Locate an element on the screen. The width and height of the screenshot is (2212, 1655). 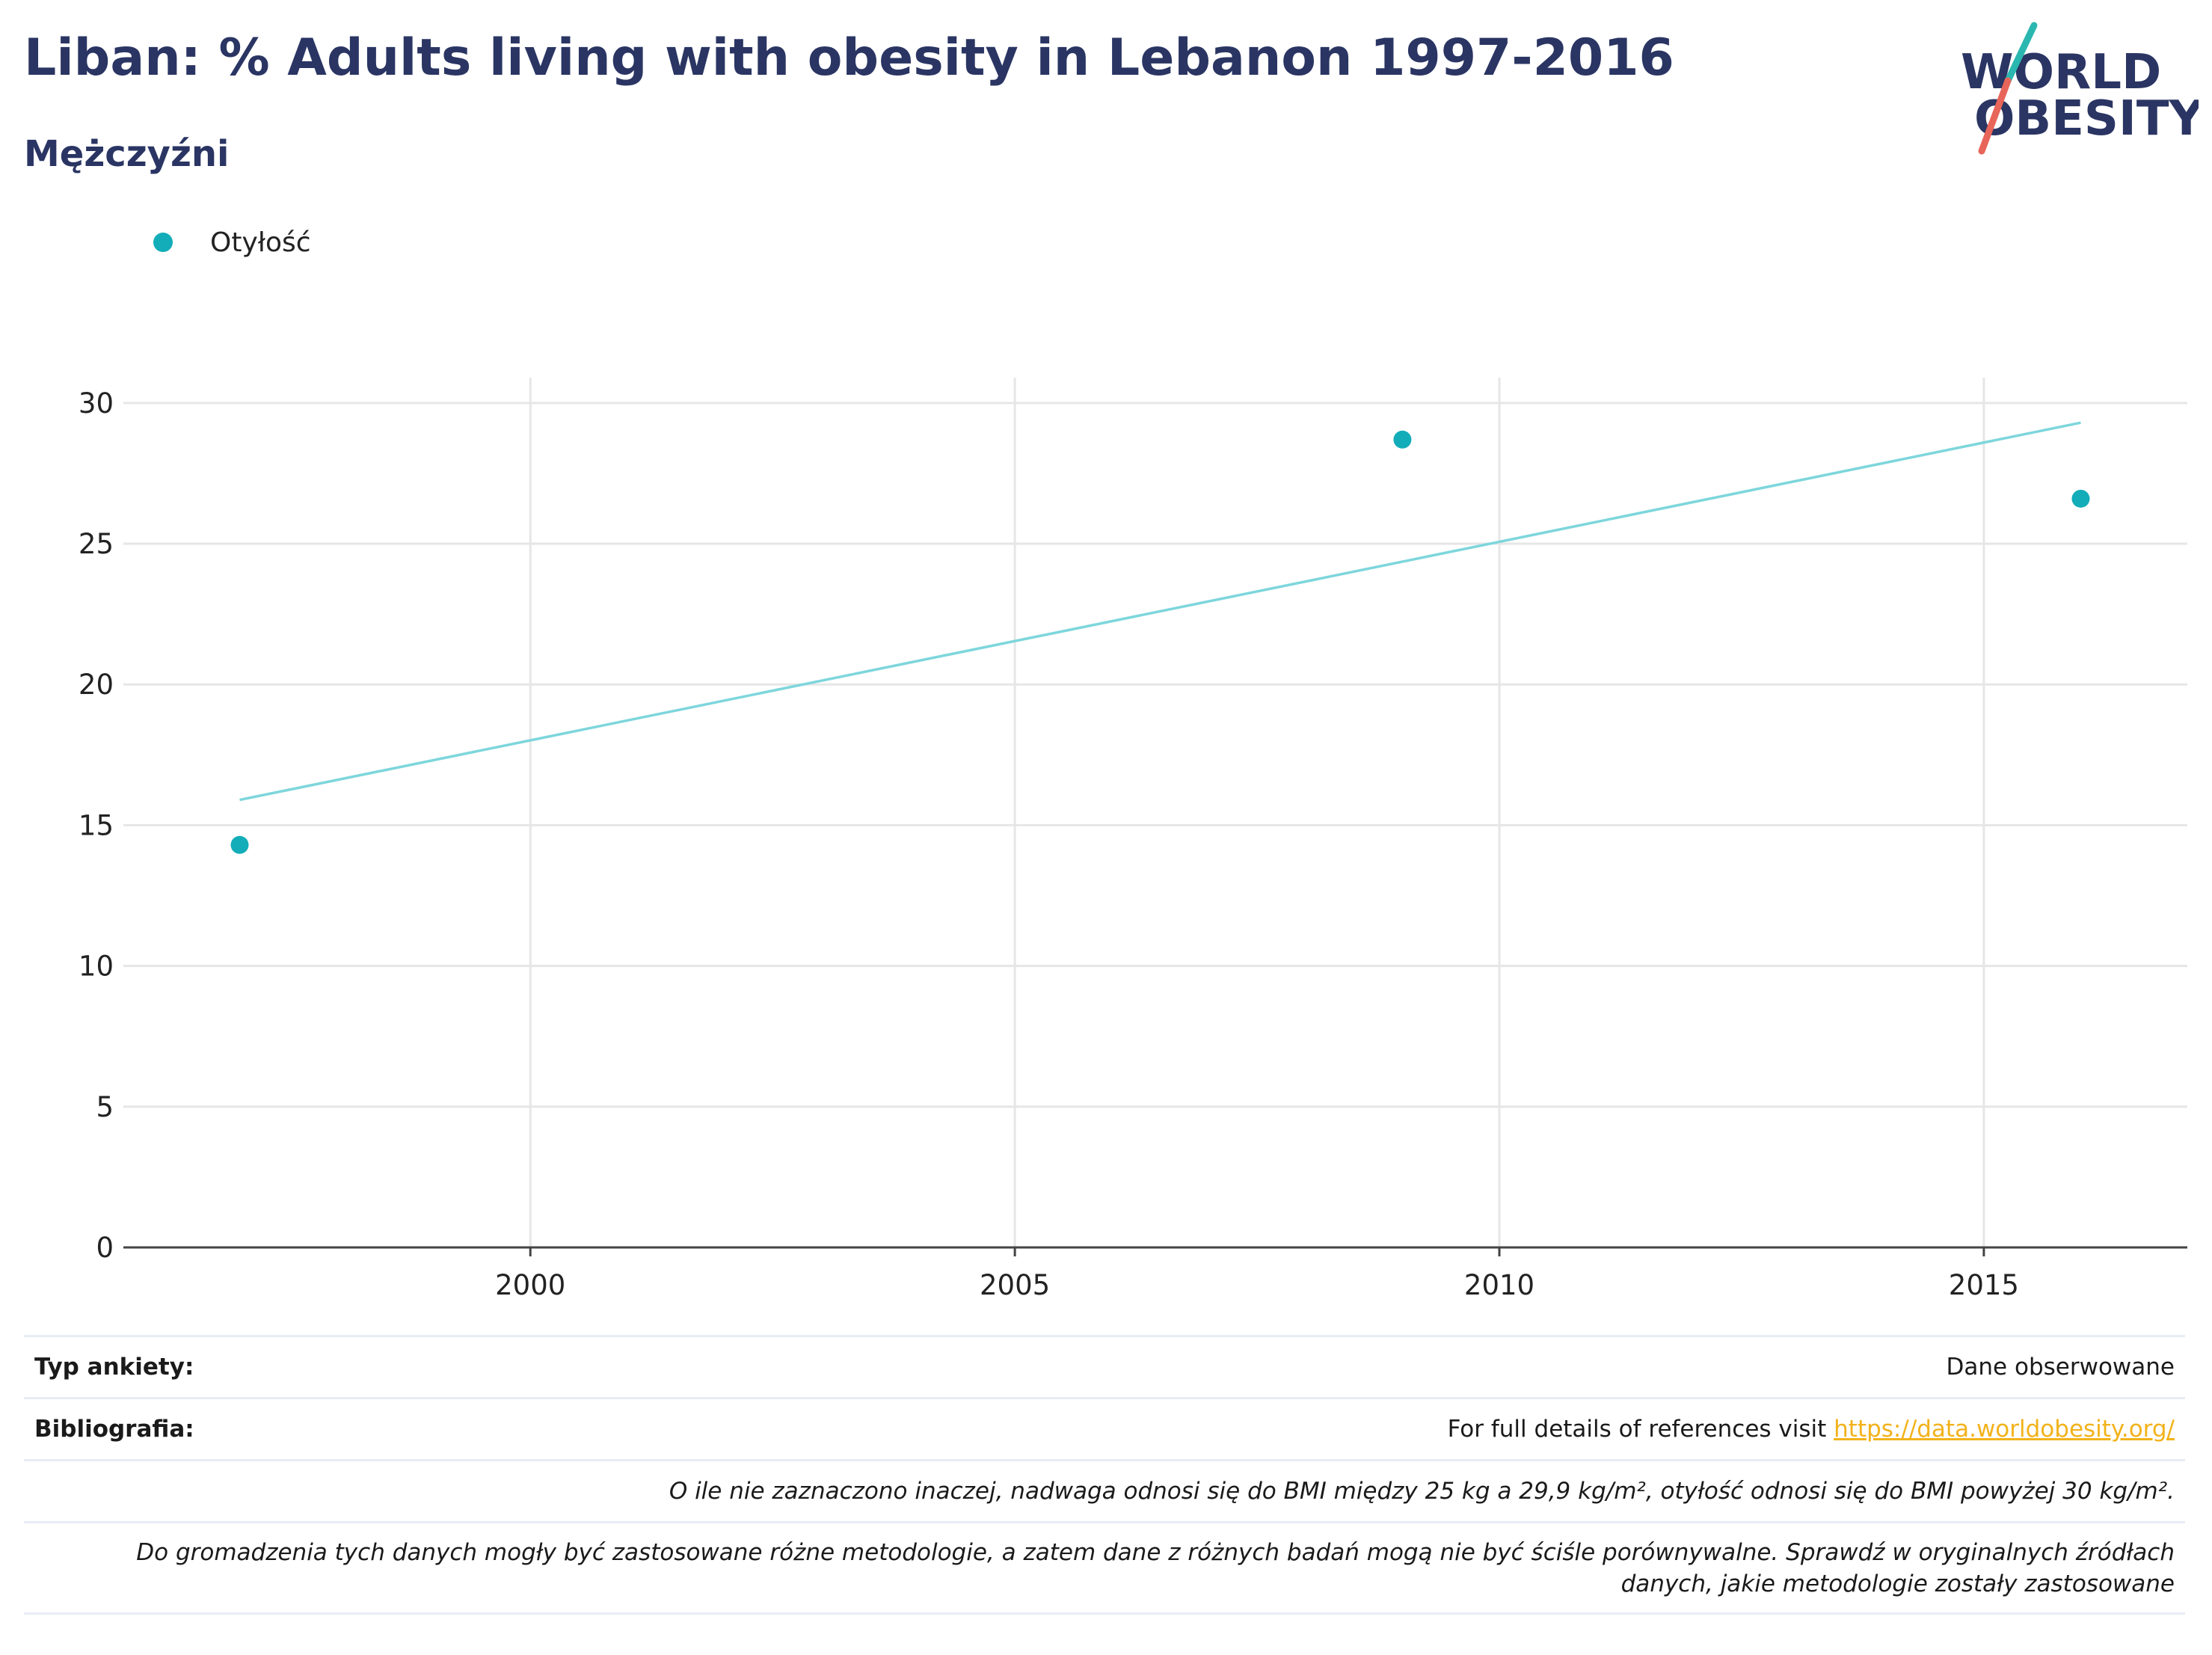
world-obesity-logo: WORLD OBESITY is located at coordinates (2080, 88).